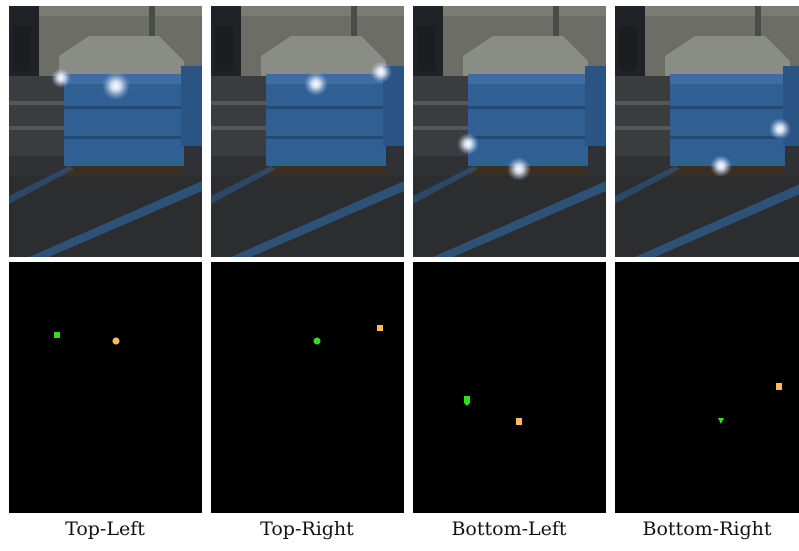 This screenshot has width=799, height=551. Describe the element at coordinates (509, 529) in the screenshot. I see `caption-bottom-left: Bottom-Left` at that location.